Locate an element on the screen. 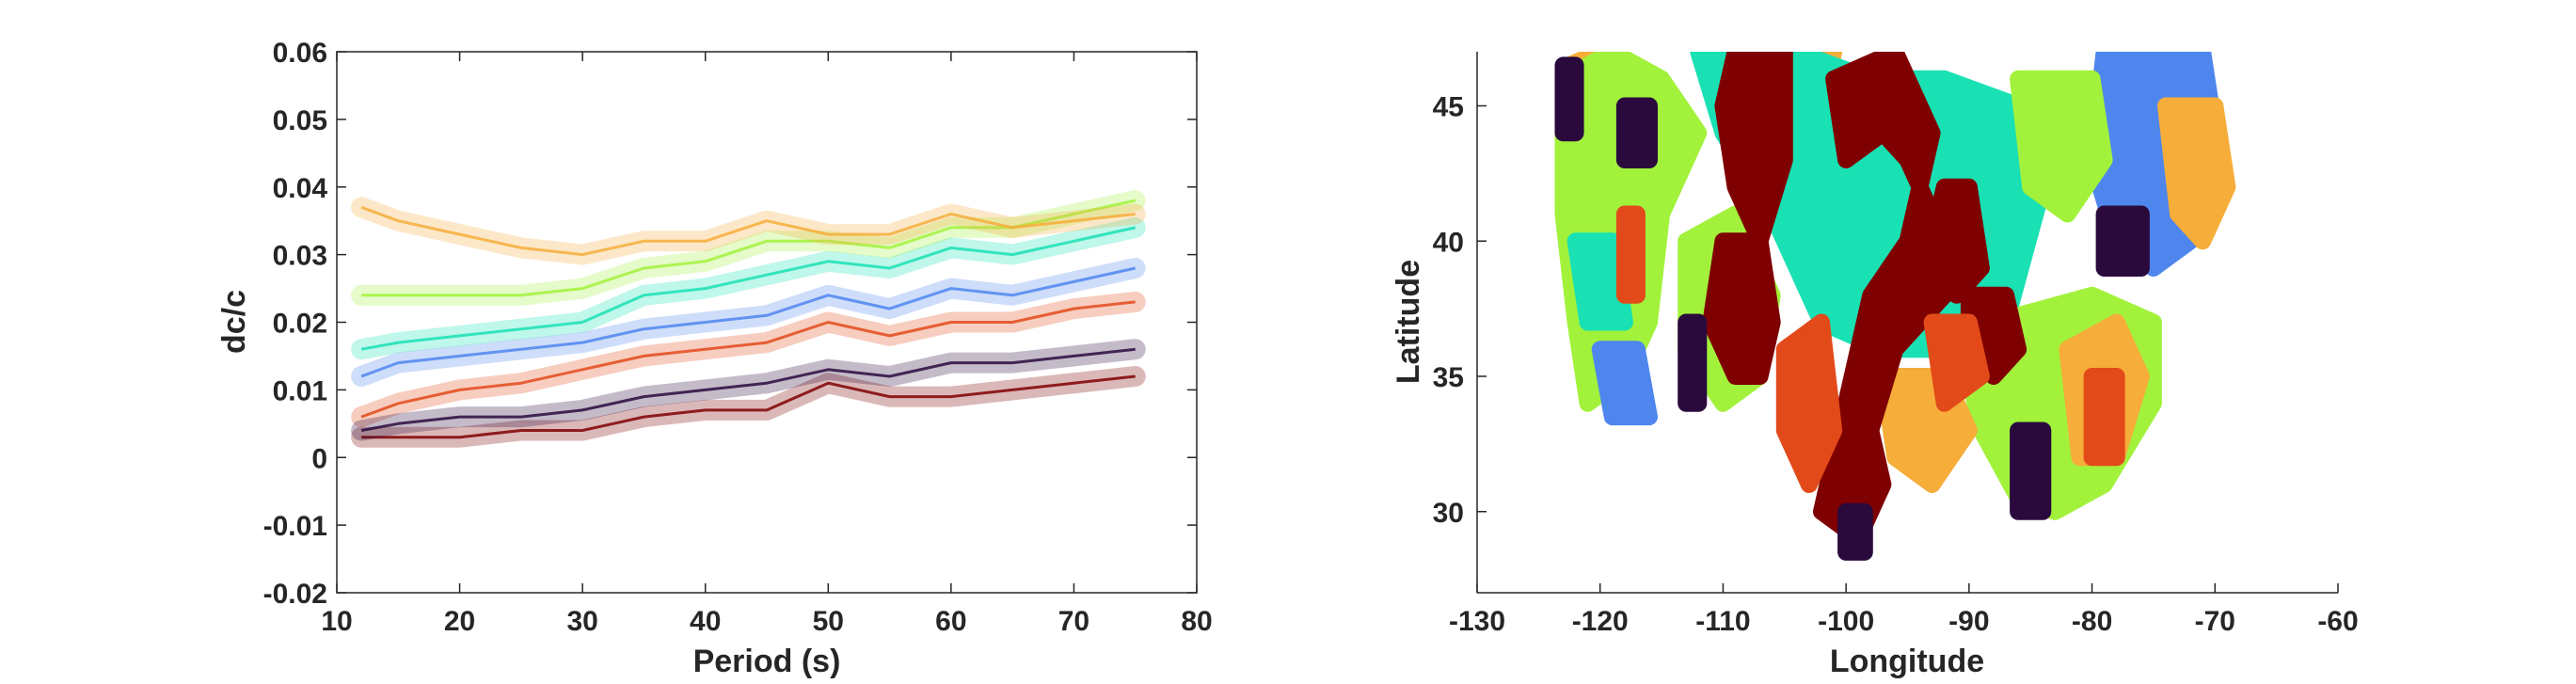 This screenshot has width=2576, height=684. line-chart-y-tick-label: 0.03 is located at coordinates (300, 256).